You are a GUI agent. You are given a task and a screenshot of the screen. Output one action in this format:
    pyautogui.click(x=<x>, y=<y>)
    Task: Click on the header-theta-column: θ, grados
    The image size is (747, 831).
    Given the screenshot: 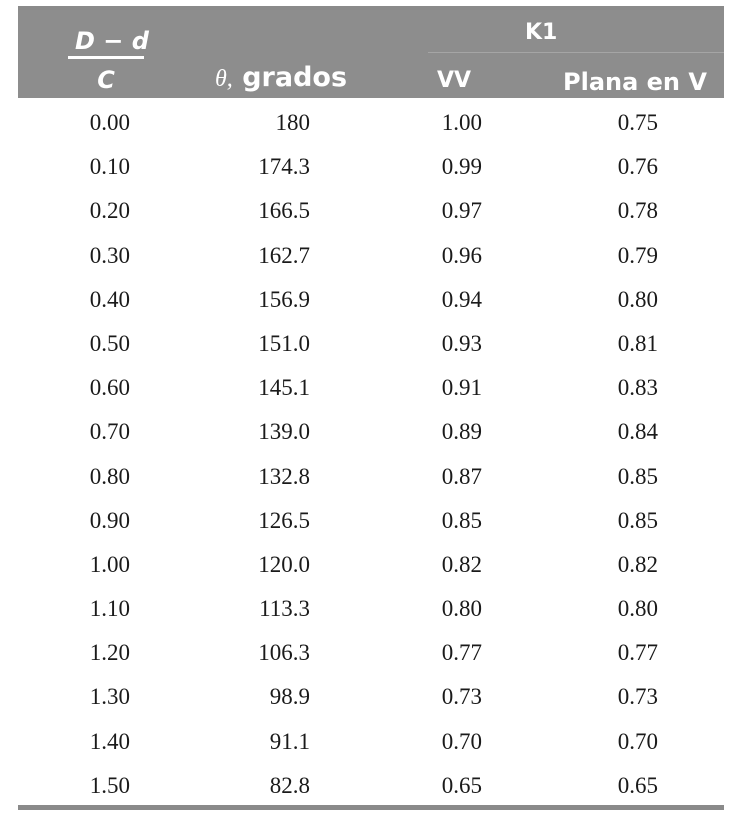 What is the action you would take?
    pyautogui.click(x=281, y=77)
    